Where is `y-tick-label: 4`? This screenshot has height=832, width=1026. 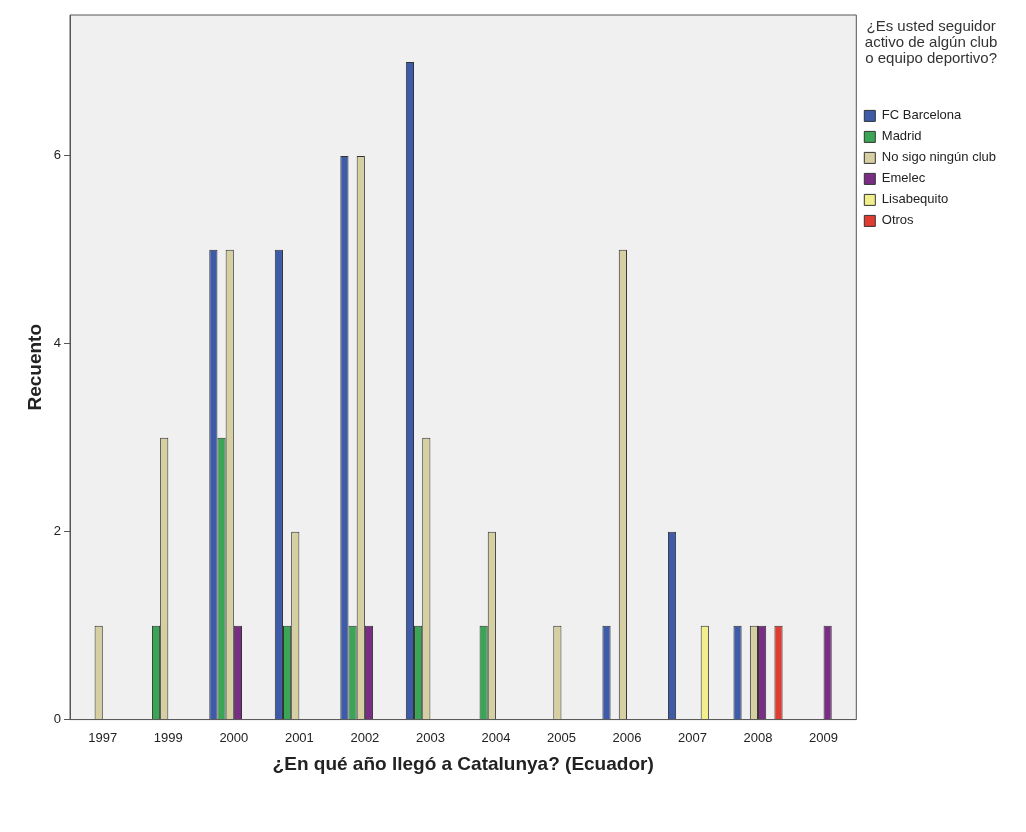
y-tick-label: 4 is located at coordinates (57, 343).